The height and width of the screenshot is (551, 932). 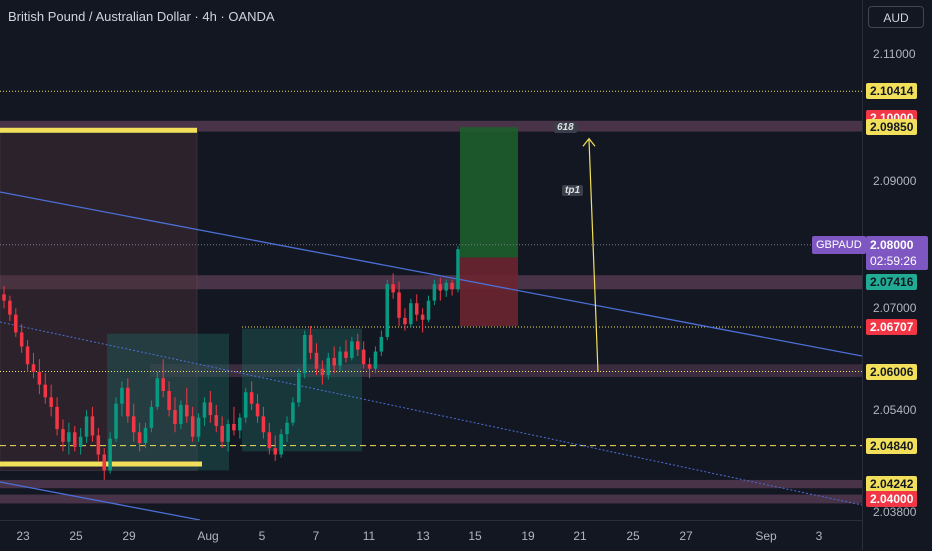 What do you see at coordinates (208, 536) in the screenshot?
I see `time-tick-label: Aug` at bounding box center [208, 536].